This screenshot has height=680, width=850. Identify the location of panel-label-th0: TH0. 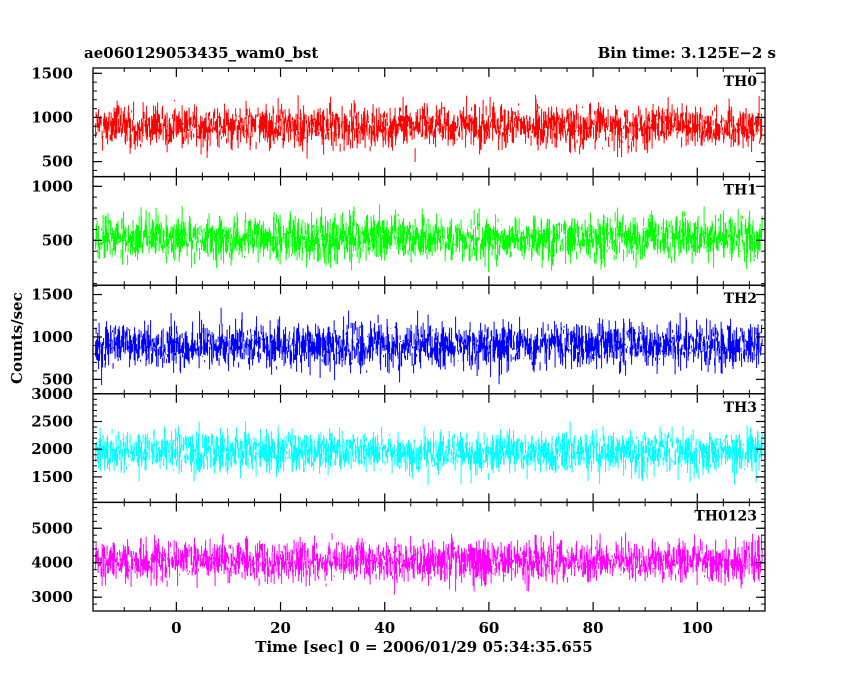
(741, 82).